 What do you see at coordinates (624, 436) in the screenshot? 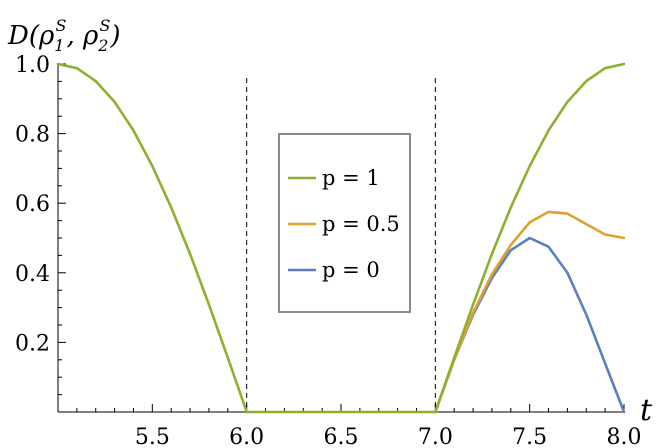
I see `x-tick-label: 8.0` at bounding box center [624, 436].